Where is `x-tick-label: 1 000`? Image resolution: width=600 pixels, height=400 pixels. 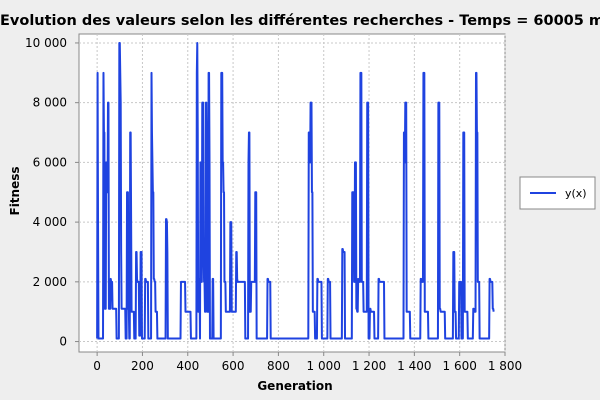
x-tick-label: 1 000 is located at coordinates (324, 366).